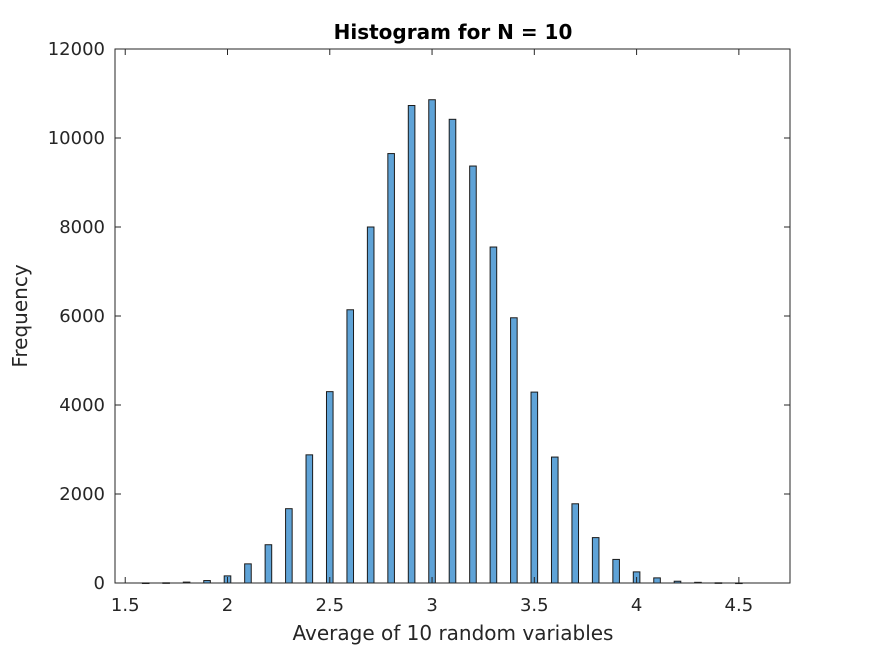 This screenshot has height=656, width=874. I want to click on y-tick-label: 0, so click(99, 583).